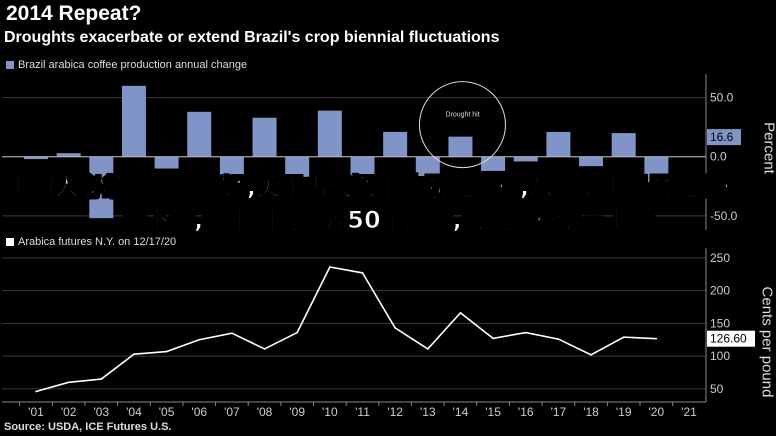 The height and width of the screenshot is (436, 776). What do you see at coordinates (97, 242) in the screenshot?
I see `bottom-legend-label: Arabica futures N.Y. on 12/17/20` at bounding box center [97, 242].